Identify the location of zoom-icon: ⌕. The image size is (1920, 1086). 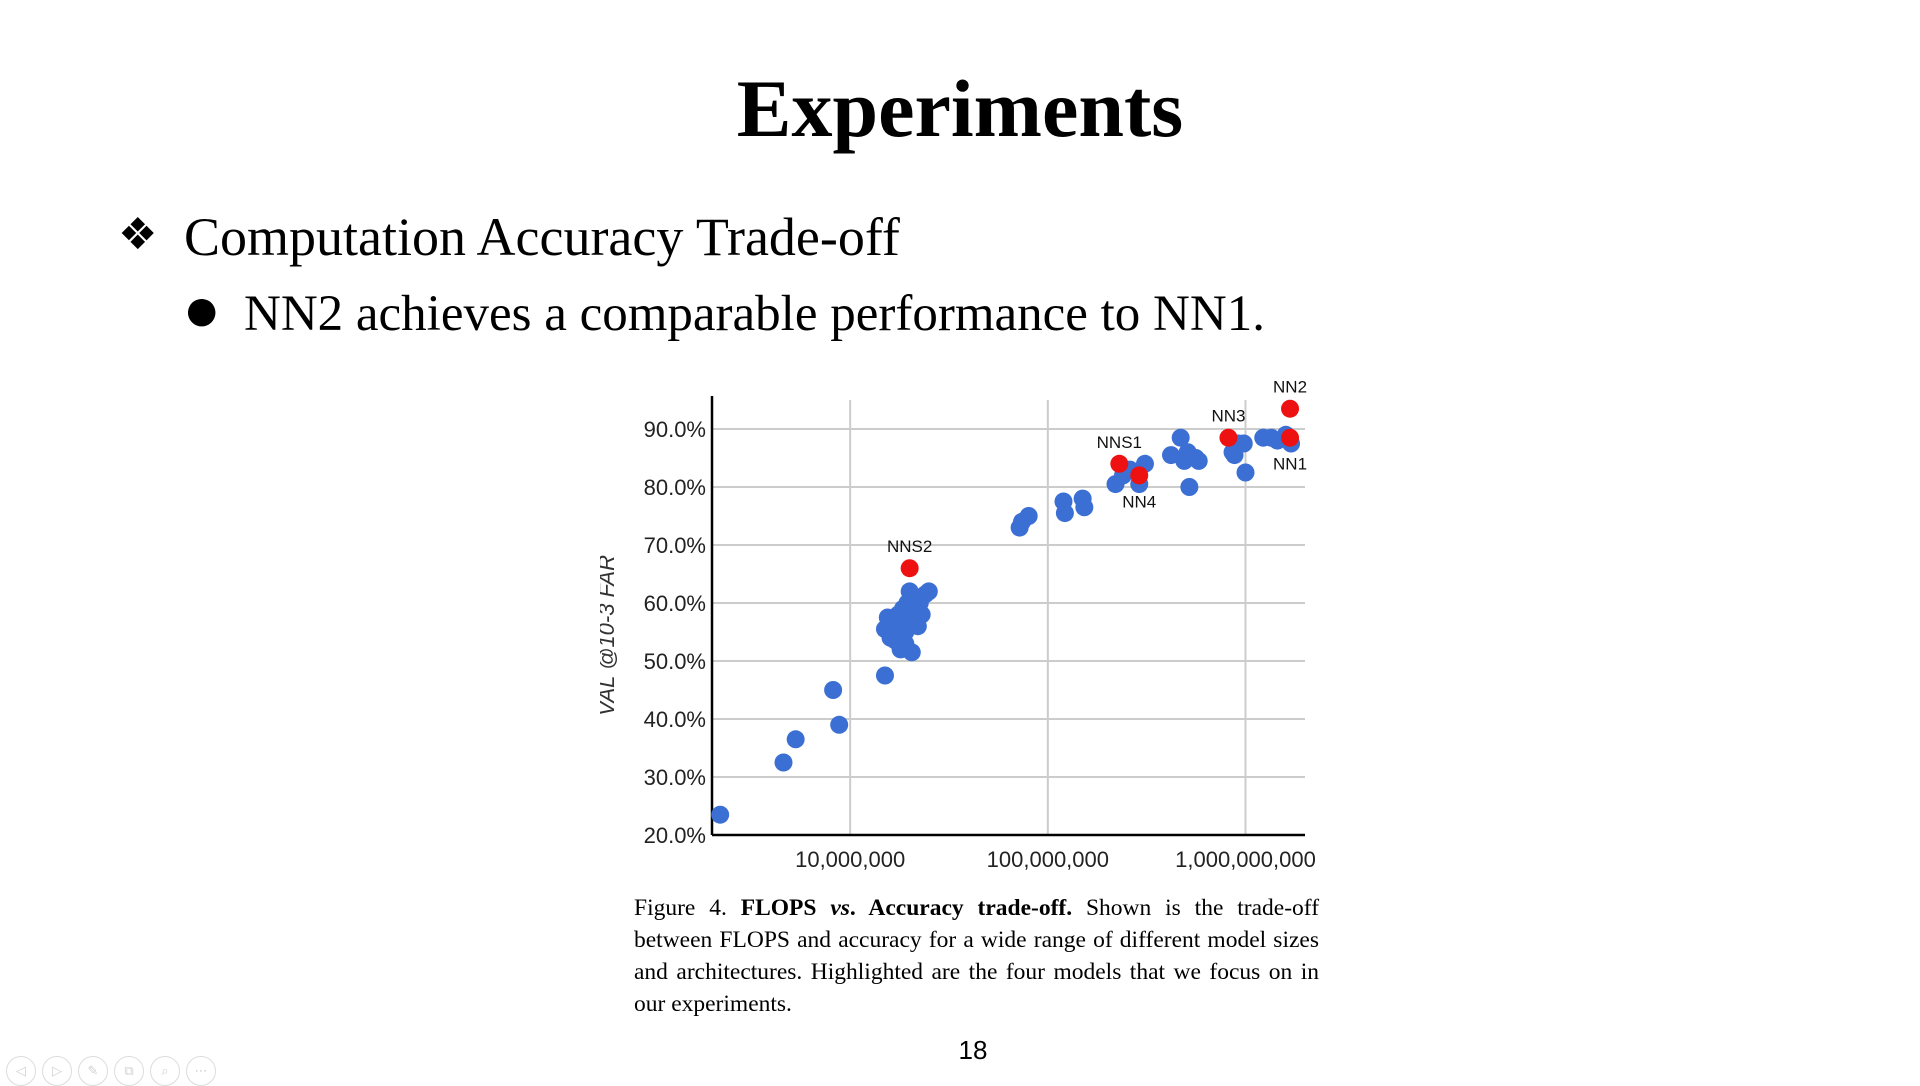
(165, 1071).